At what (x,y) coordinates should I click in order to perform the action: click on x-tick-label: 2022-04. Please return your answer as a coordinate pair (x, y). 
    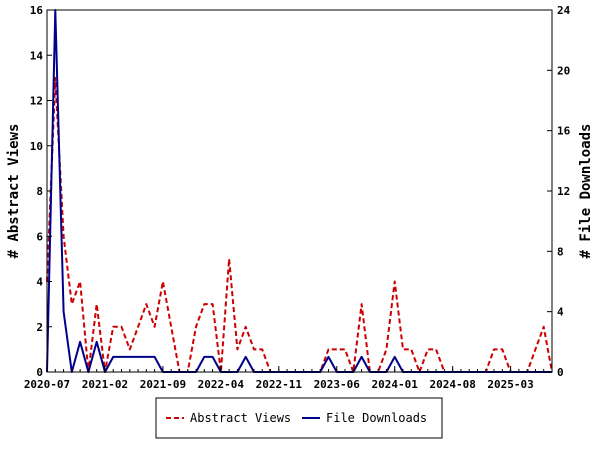
    Looking at the image, I should click on (221, 384).